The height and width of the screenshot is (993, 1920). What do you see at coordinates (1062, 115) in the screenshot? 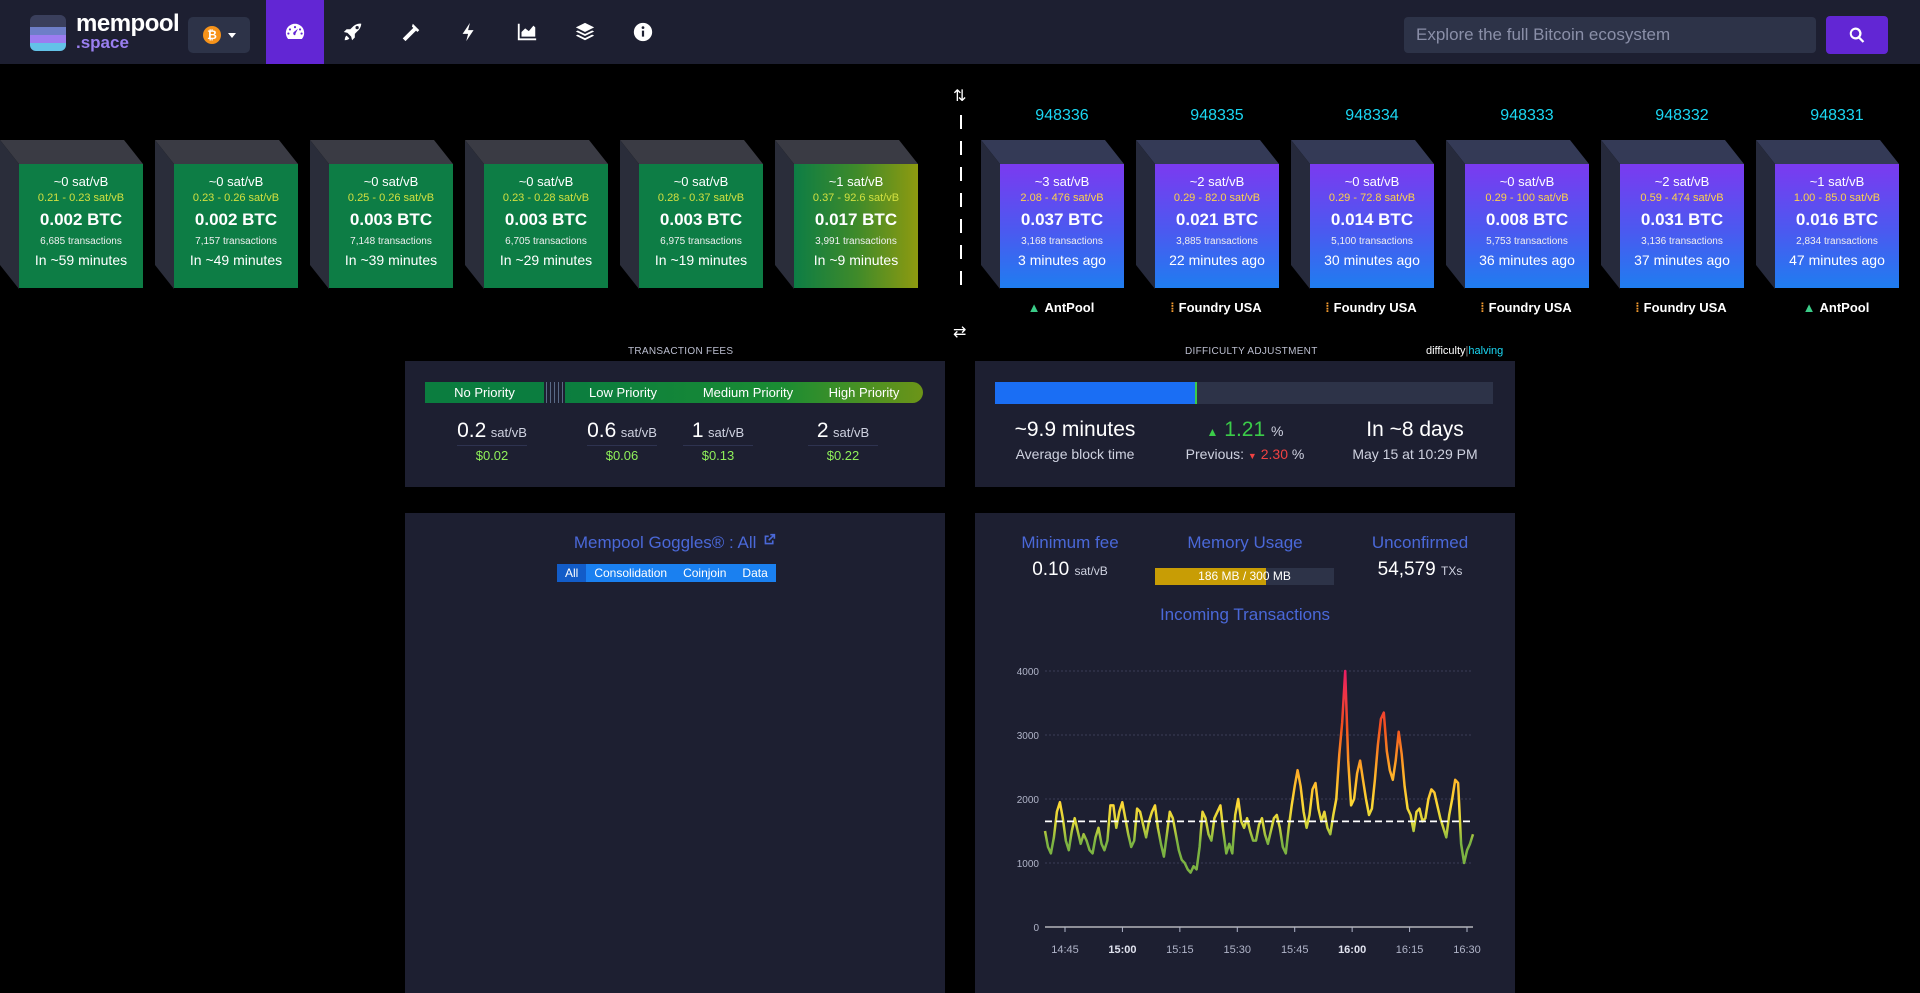
I see `block-height-link: 948336` at bounding box center [1062, 115].